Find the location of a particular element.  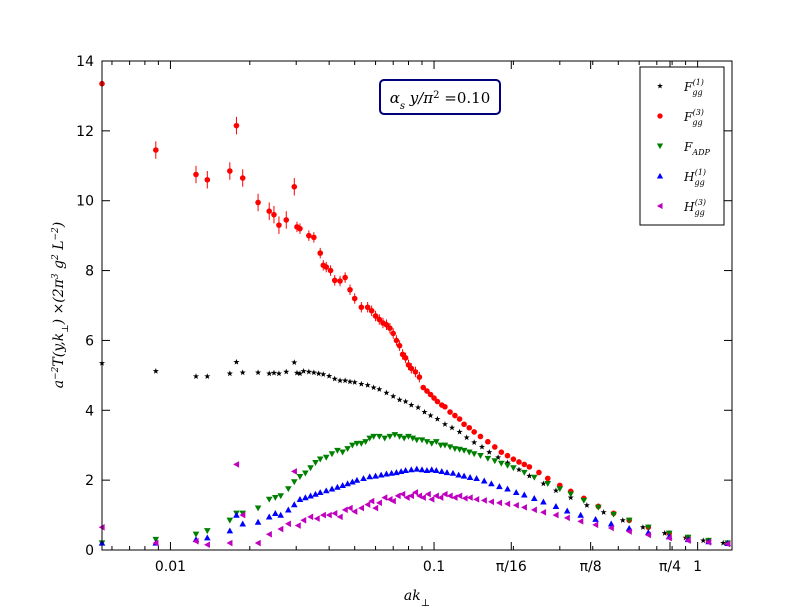

x-tick-label: 1 is located at coordinates (697, 567).